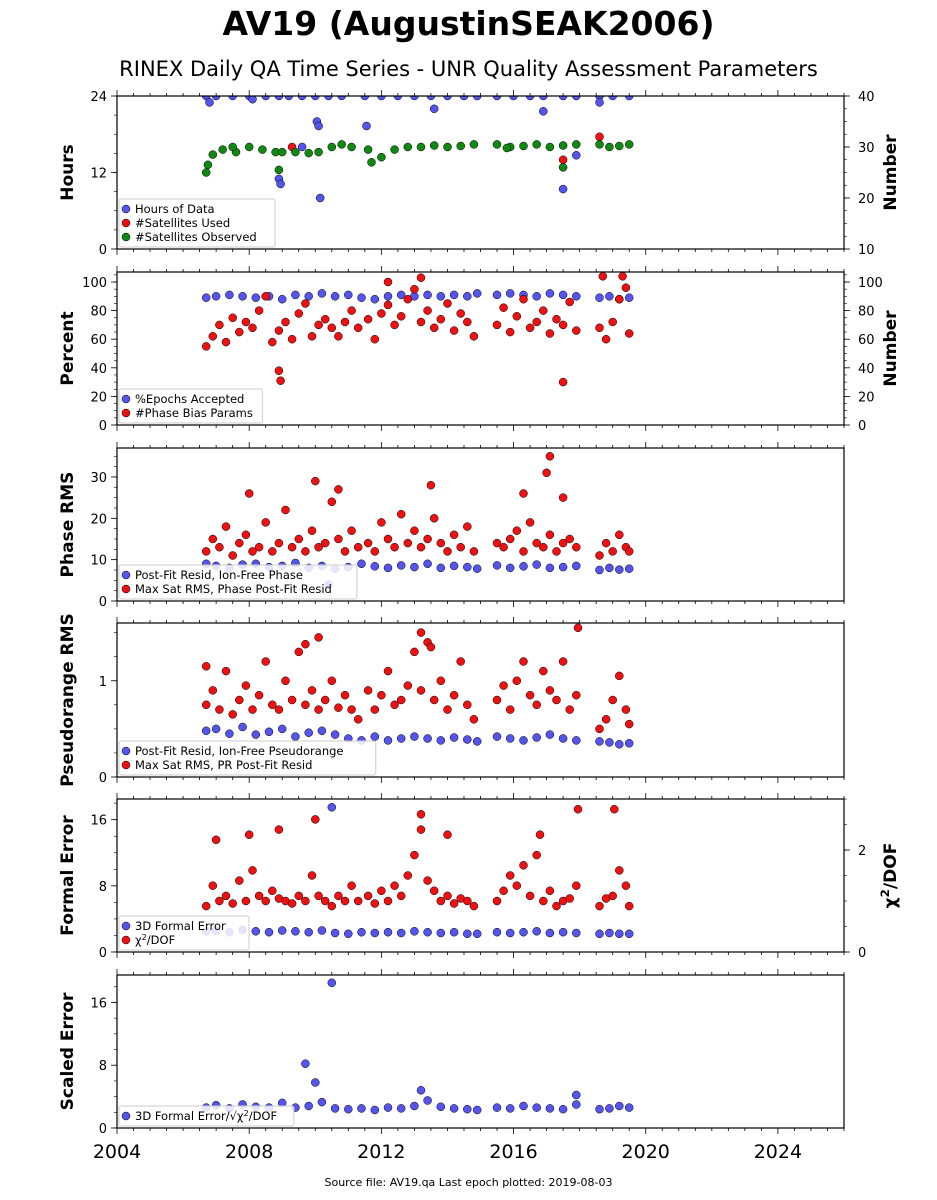 Image resolution: width=937 pixels, height=1200 pixels. Describe the element at coordinates (480, 700) in the screenshot. I see `plot-frame` at that location.